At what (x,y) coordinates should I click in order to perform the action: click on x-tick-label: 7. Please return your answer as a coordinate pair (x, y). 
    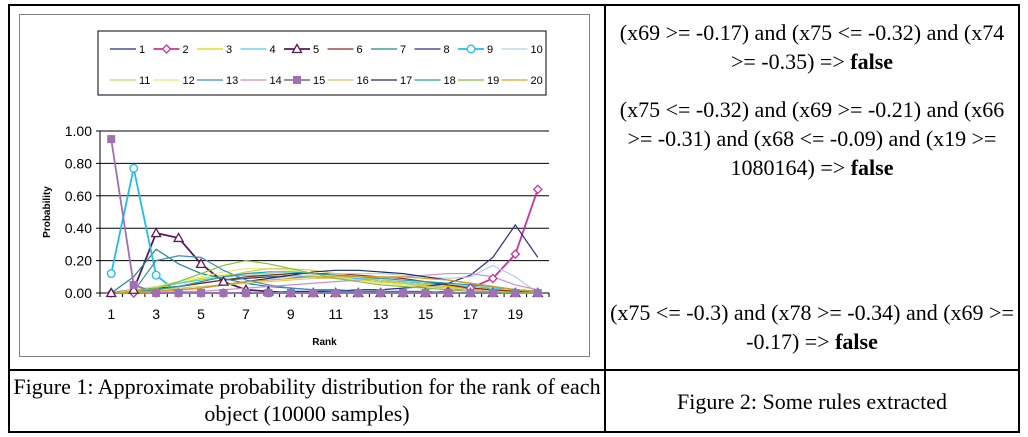
    Looking at the image, I should click on (246, 314).